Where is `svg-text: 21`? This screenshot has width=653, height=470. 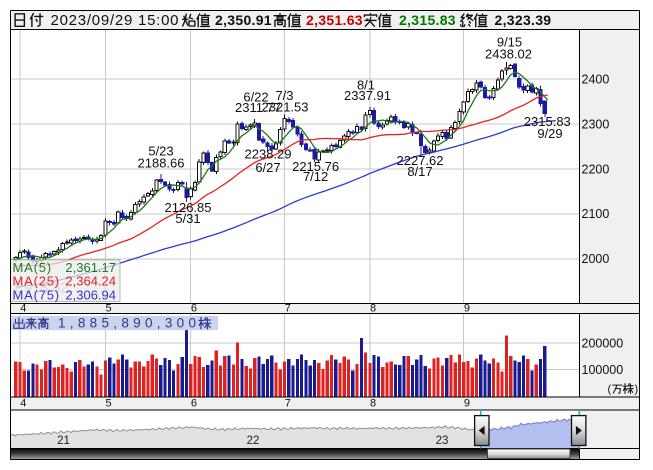
svg-text: 21 is located at coordinates (63, 441).